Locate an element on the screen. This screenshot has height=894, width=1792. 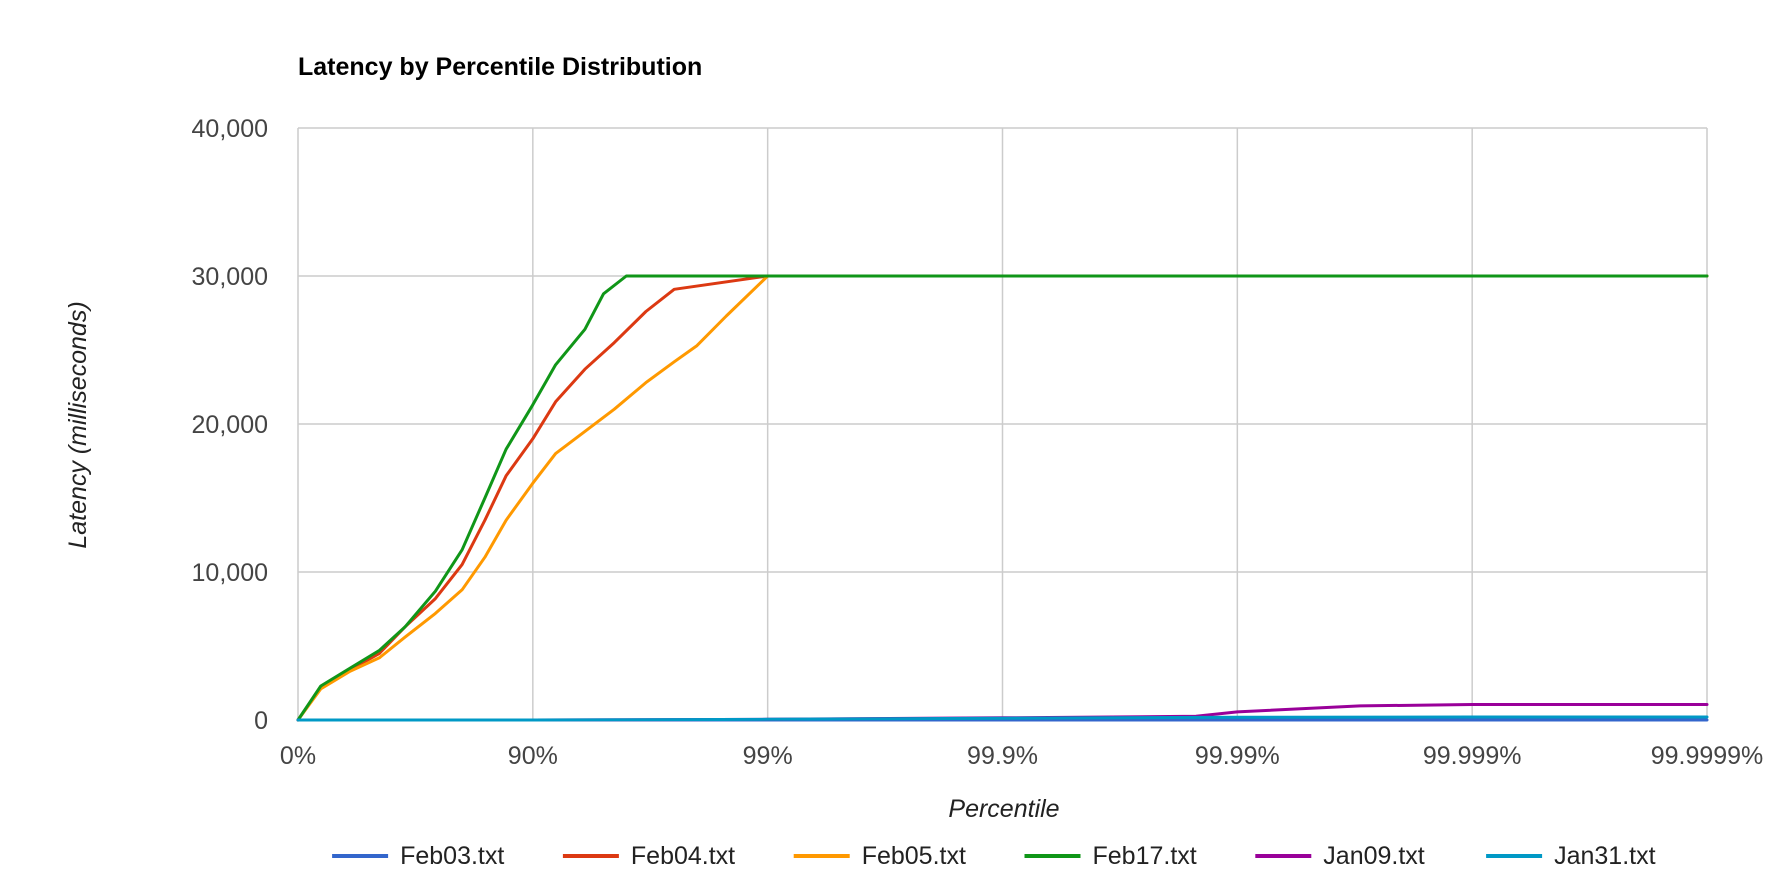
legend-item: Feb03.txt is located at coordinates (418, 856).